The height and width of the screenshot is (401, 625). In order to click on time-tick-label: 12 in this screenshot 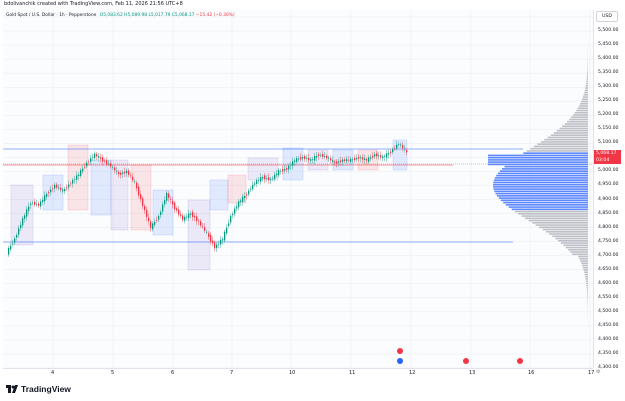, I will do `click(412, 373)`.